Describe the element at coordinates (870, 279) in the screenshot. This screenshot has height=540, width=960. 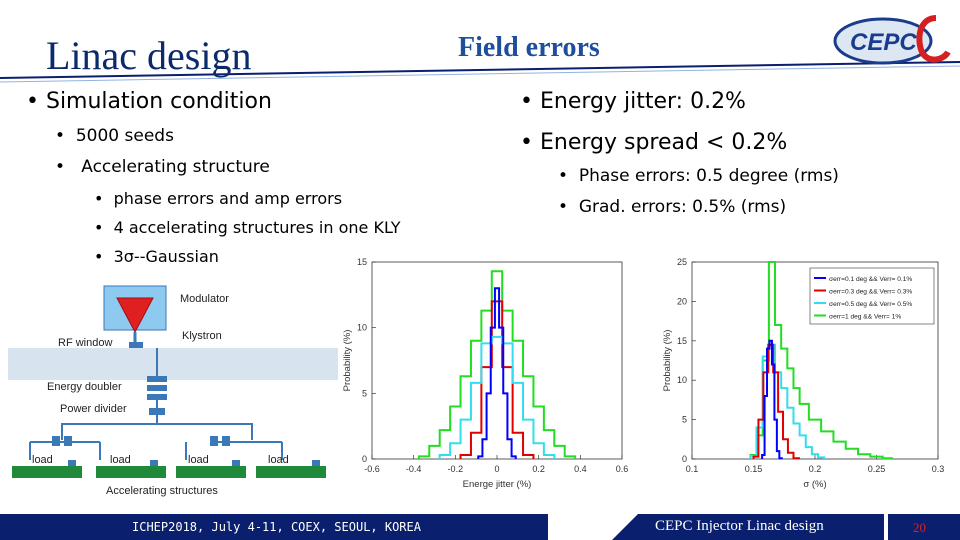
I see `legend-entry: σerr=0.1 deg && Verr= 0.1%` at that location.